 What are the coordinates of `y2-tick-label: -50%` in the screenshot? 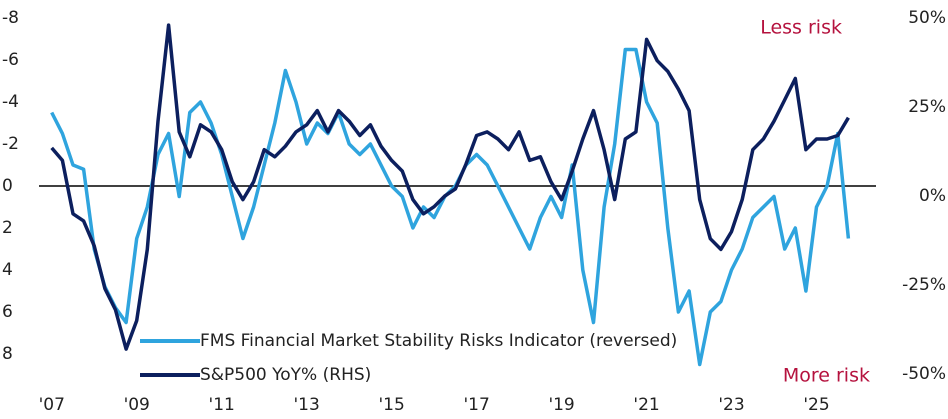 It's located at (924, 374).